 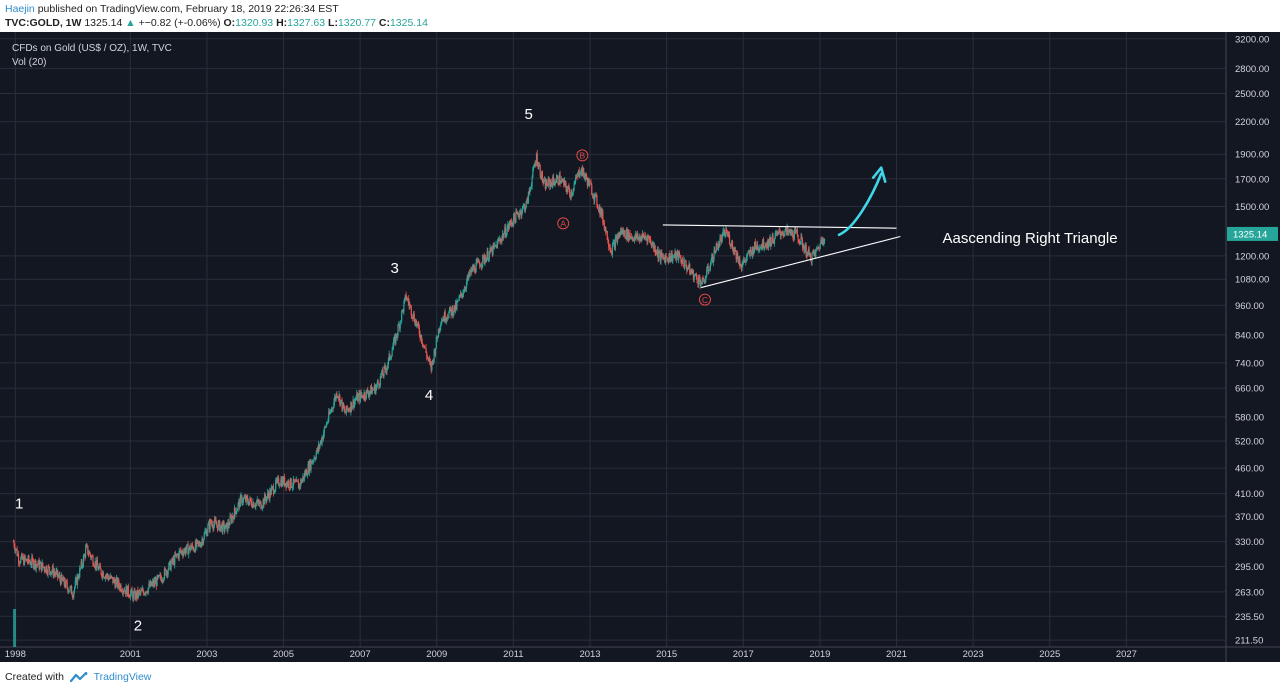 I want to click on wave-circle-marker, so click(x=582, y=155).